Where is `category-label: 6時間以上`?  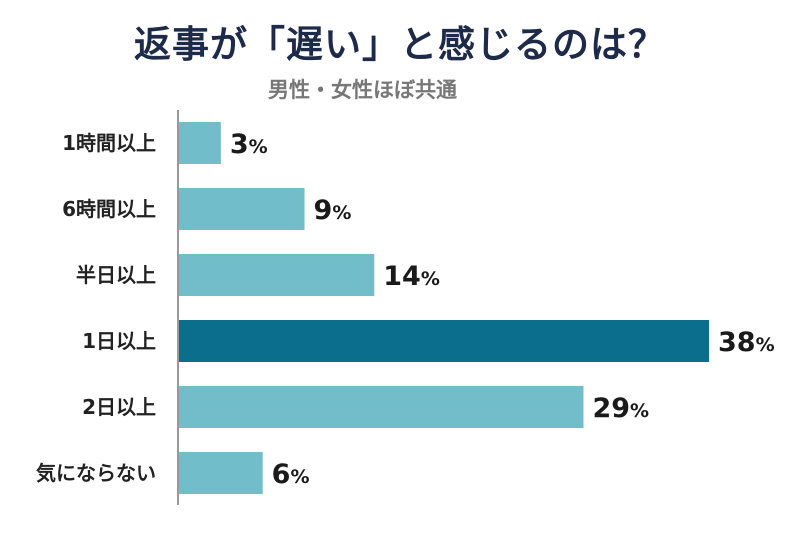 category-label: 6時間以上 is located at coordinates (109, 209).